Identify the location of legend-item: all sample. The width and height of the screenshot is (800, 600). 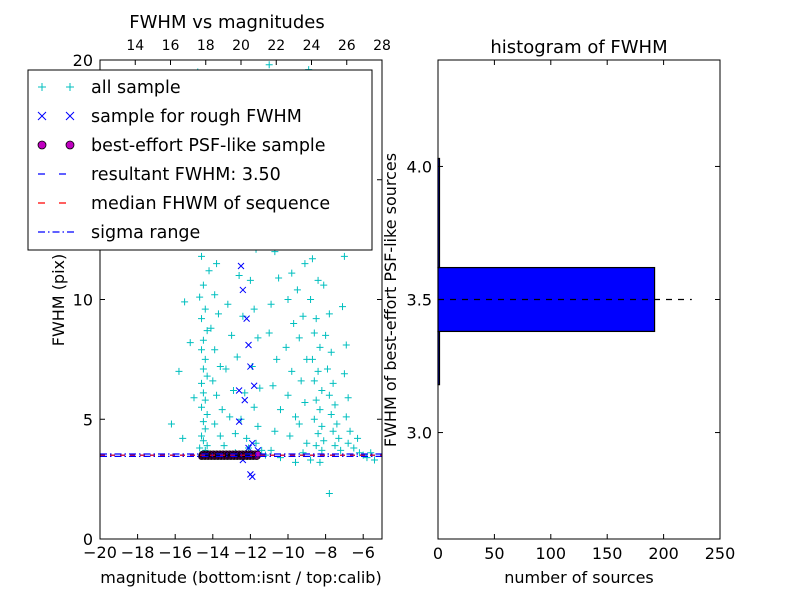
(109, 88).